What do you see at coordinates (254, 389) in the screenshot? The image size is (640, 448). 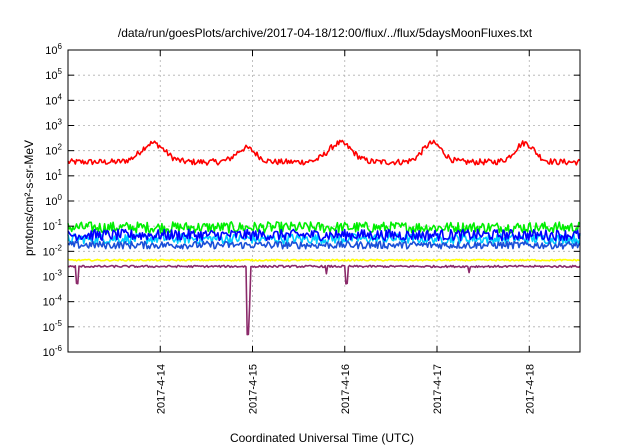 I see `x-tick-label: 2017-4-15` at bounding box center [254, 389].